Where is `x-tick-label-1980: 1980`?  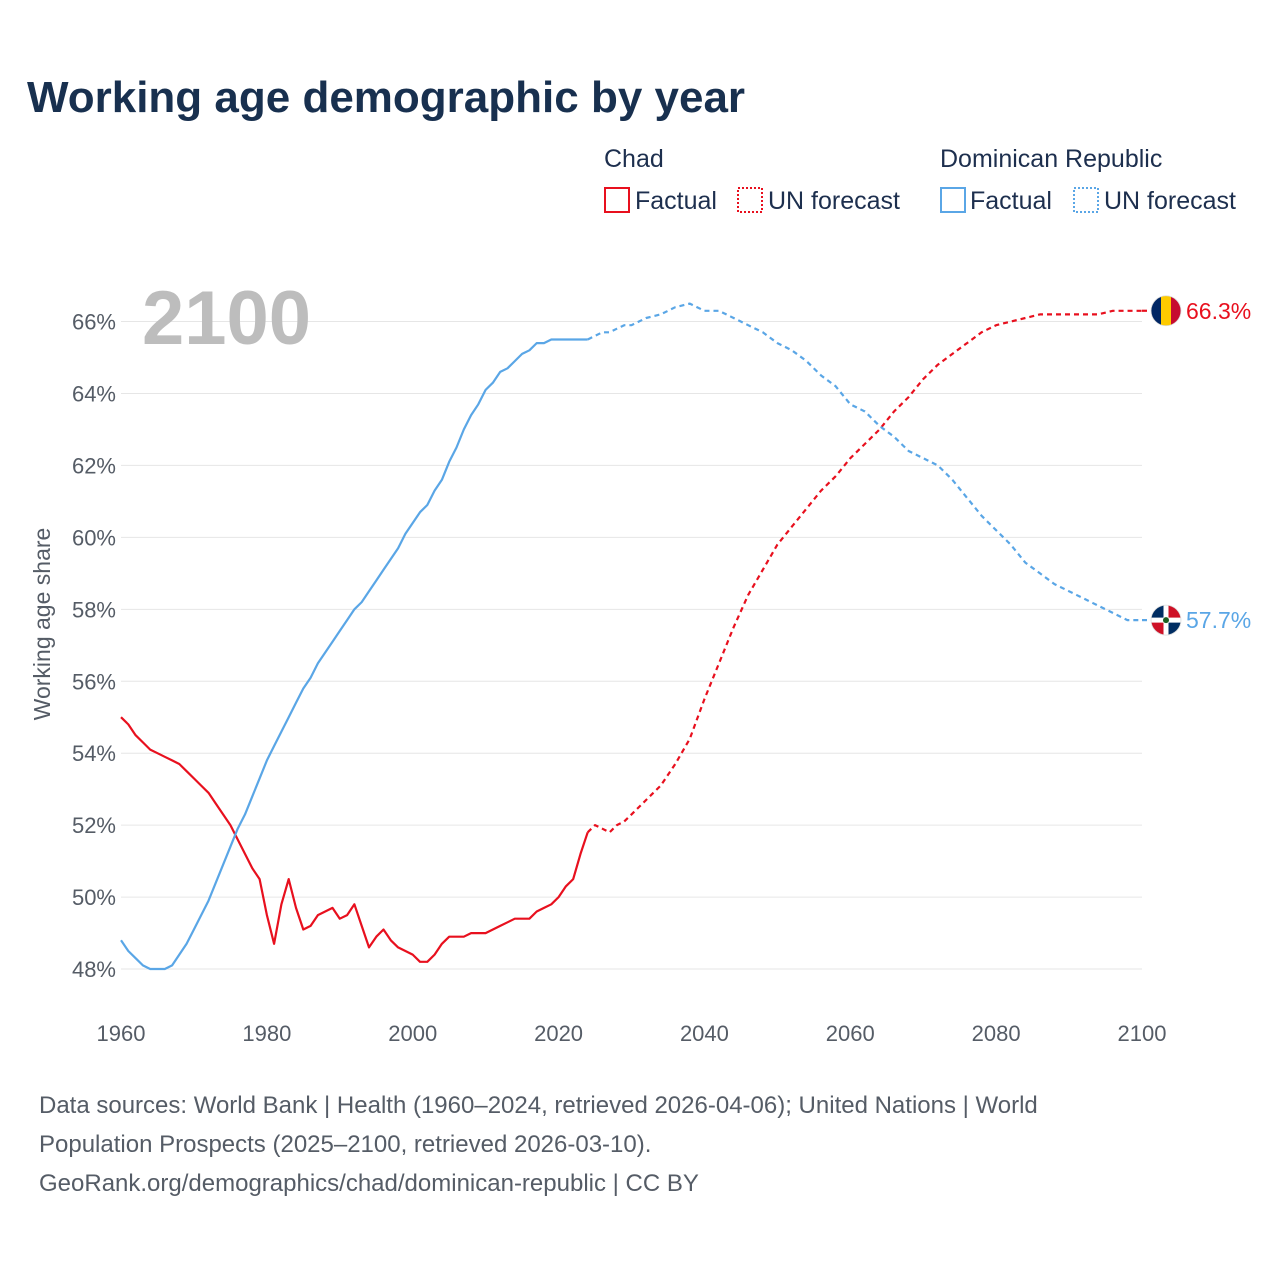 x-tick-label-1980: 1980 is located at coordinates (266, 1033).